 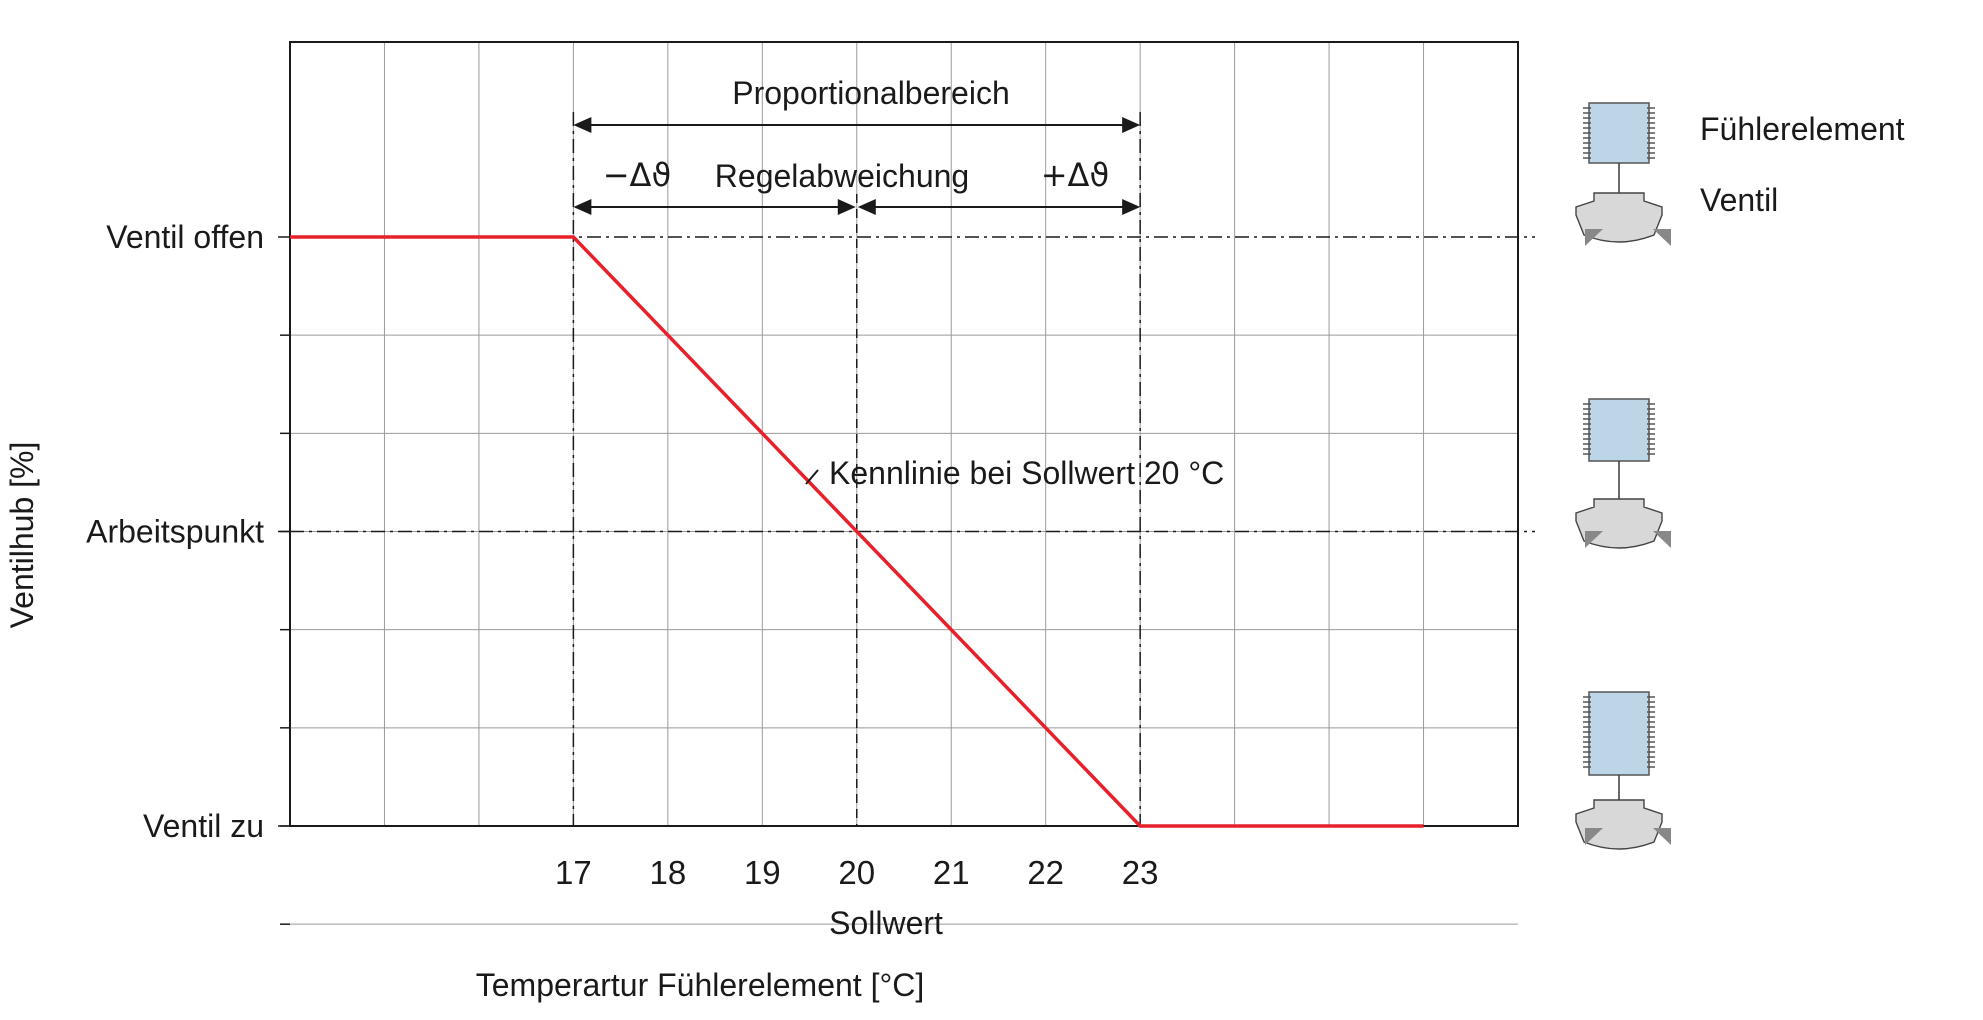 What do you see at coordinates (1045, 872) in the screenshot?
I see `x-tick-label: 22` at bounding box center [1045, 872].